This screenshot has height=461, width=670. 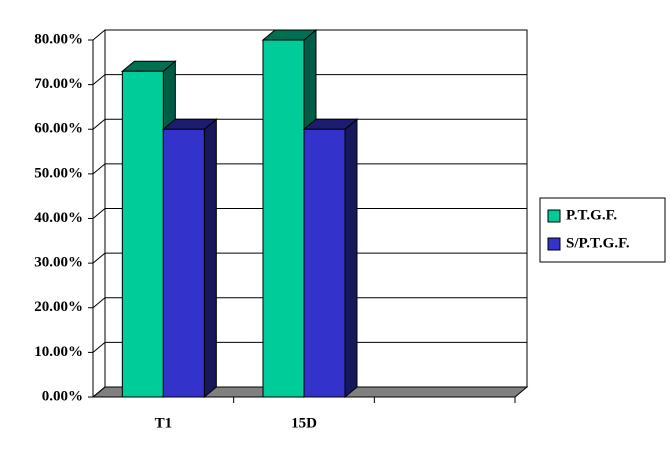 What do you see at coordinates (58, 218) in the screenshot?
I see `y-tick-label: 40.00%` at bounding box center [58, 218].